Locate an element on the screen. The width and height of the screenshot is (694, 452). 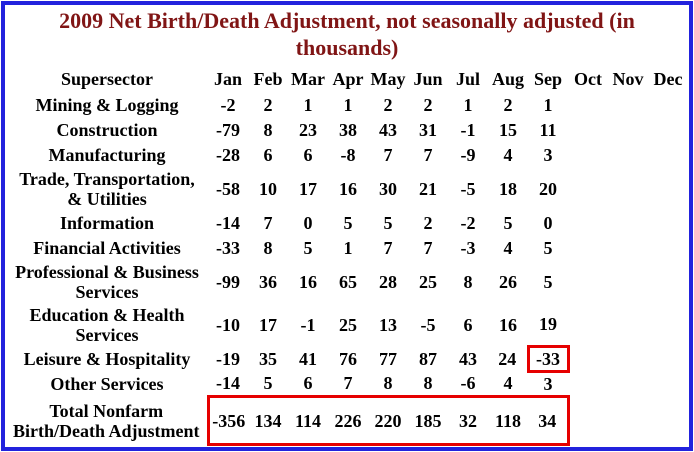
cell-may: 77 is located at coordinates (388, 359).